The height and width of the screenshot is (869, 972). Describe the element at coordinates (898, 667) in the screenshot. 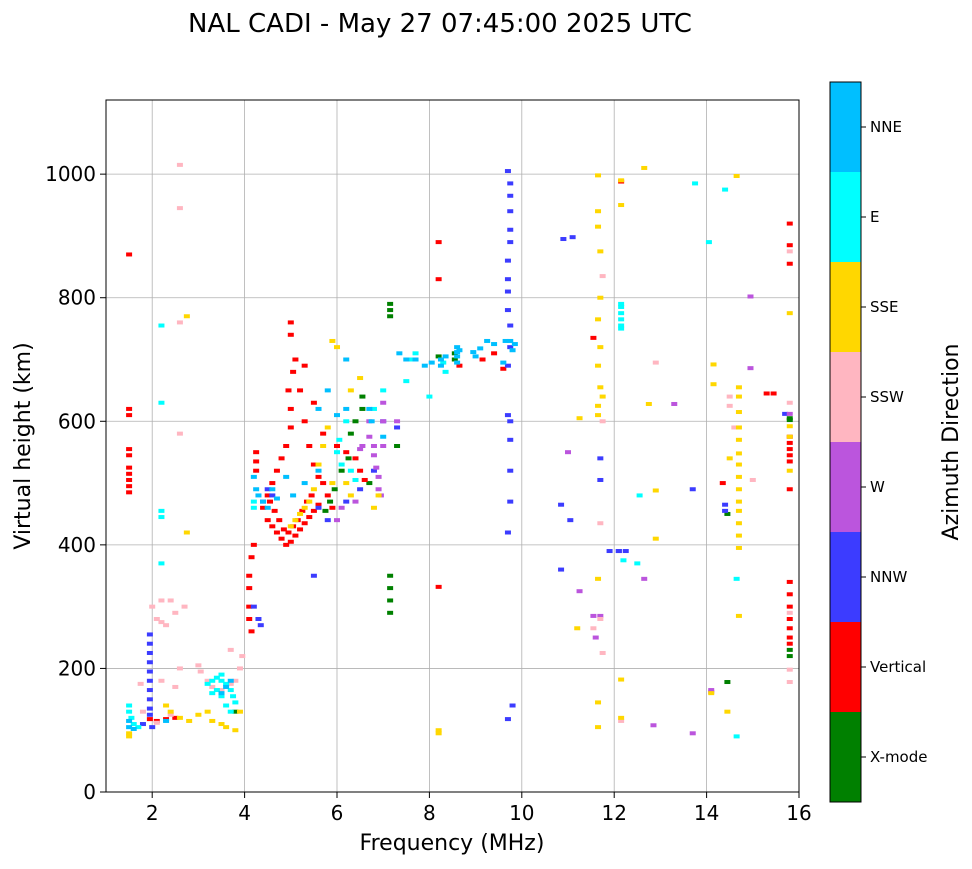

I see `colorbar-label-vertical: Vertical` at that location.